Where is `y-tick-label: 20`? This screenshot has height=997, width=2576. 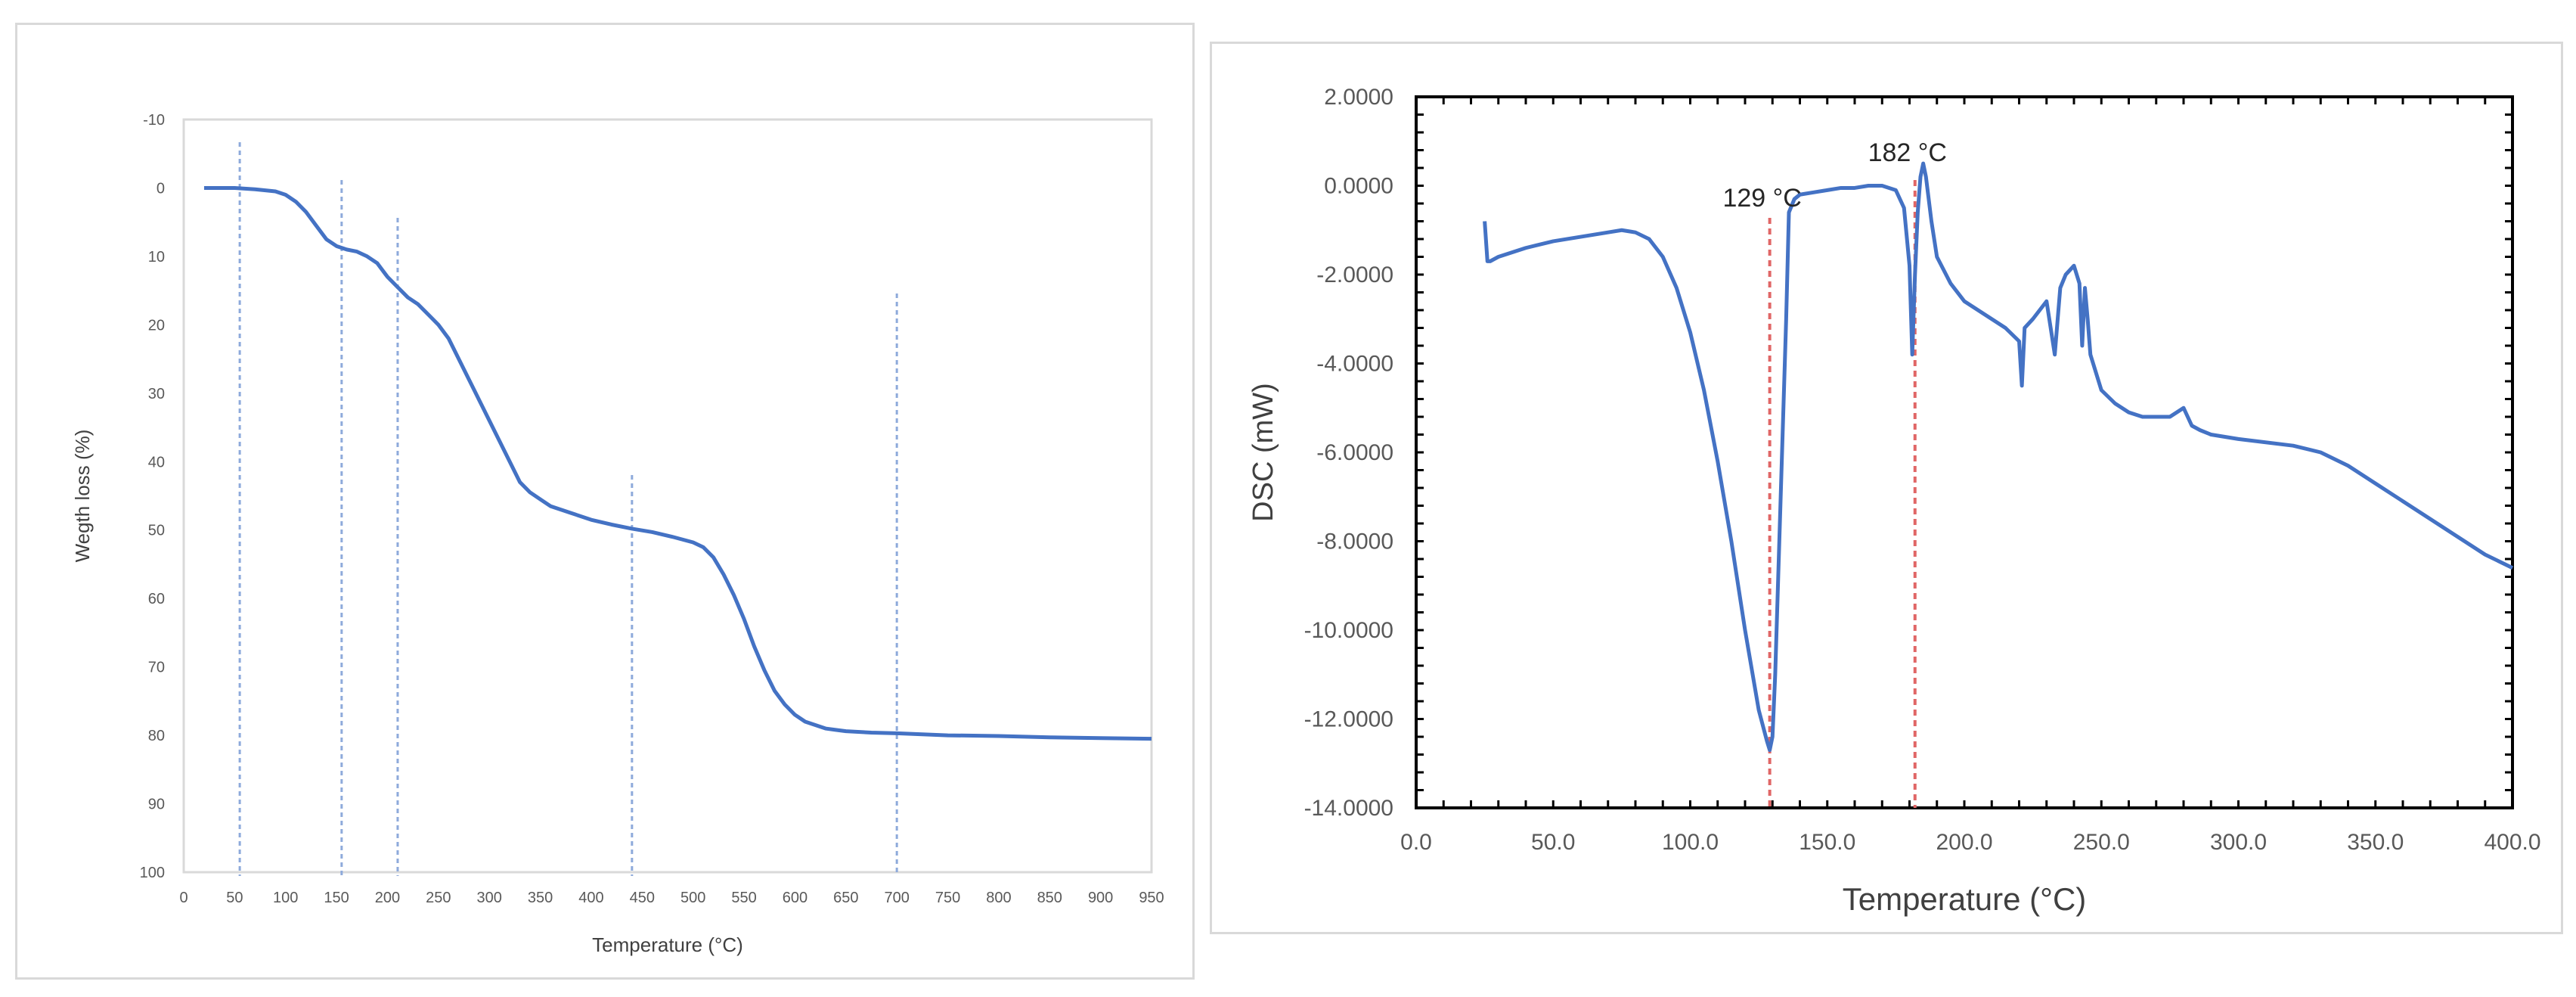
y-tick-label: 20 is located at coordinates (156, 325).